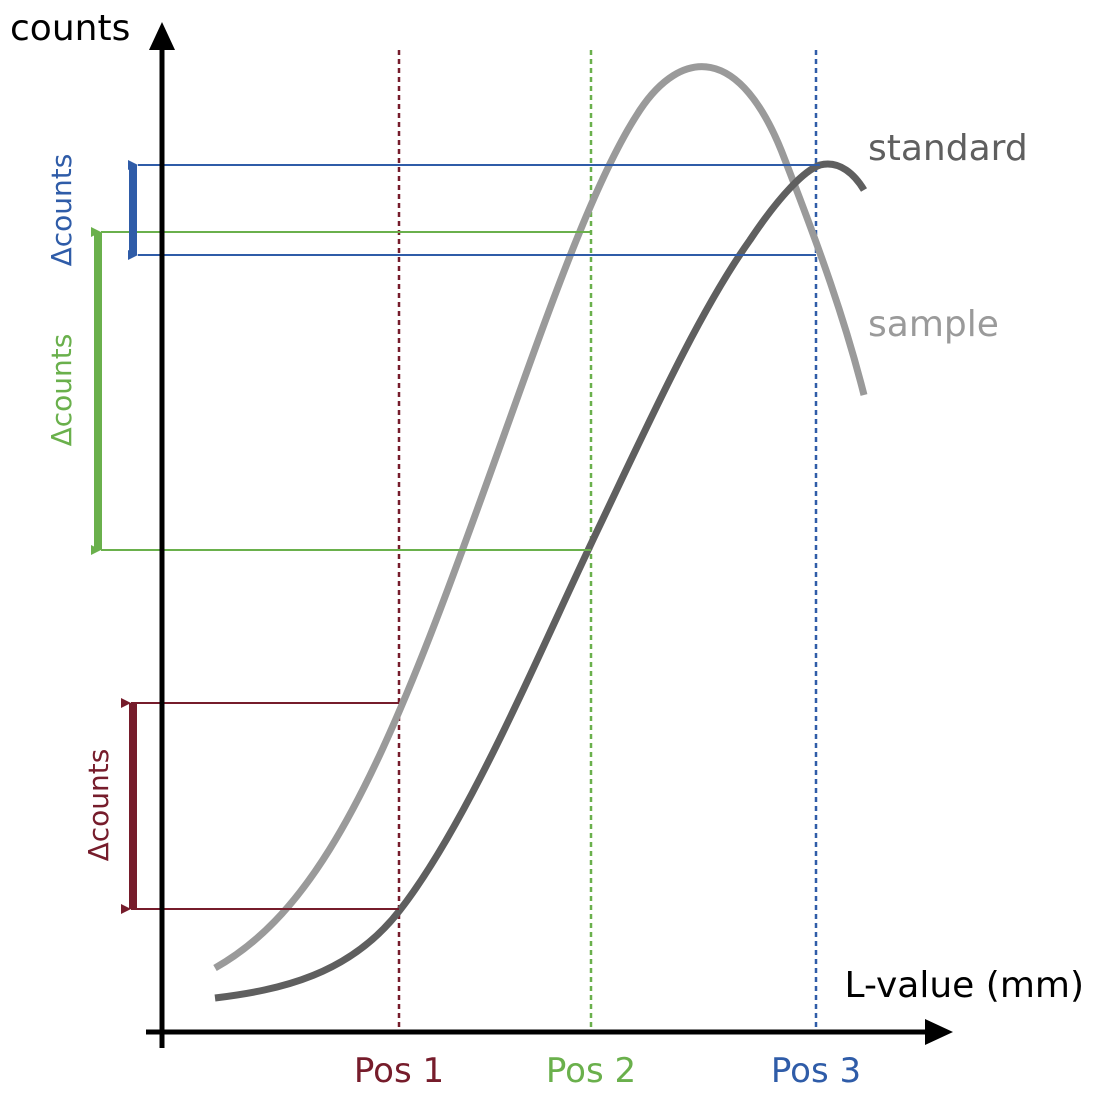  Describe the element at coordinates (591, 1071) in the screenshot. I see `pos2-label: Pos 2` at that location.